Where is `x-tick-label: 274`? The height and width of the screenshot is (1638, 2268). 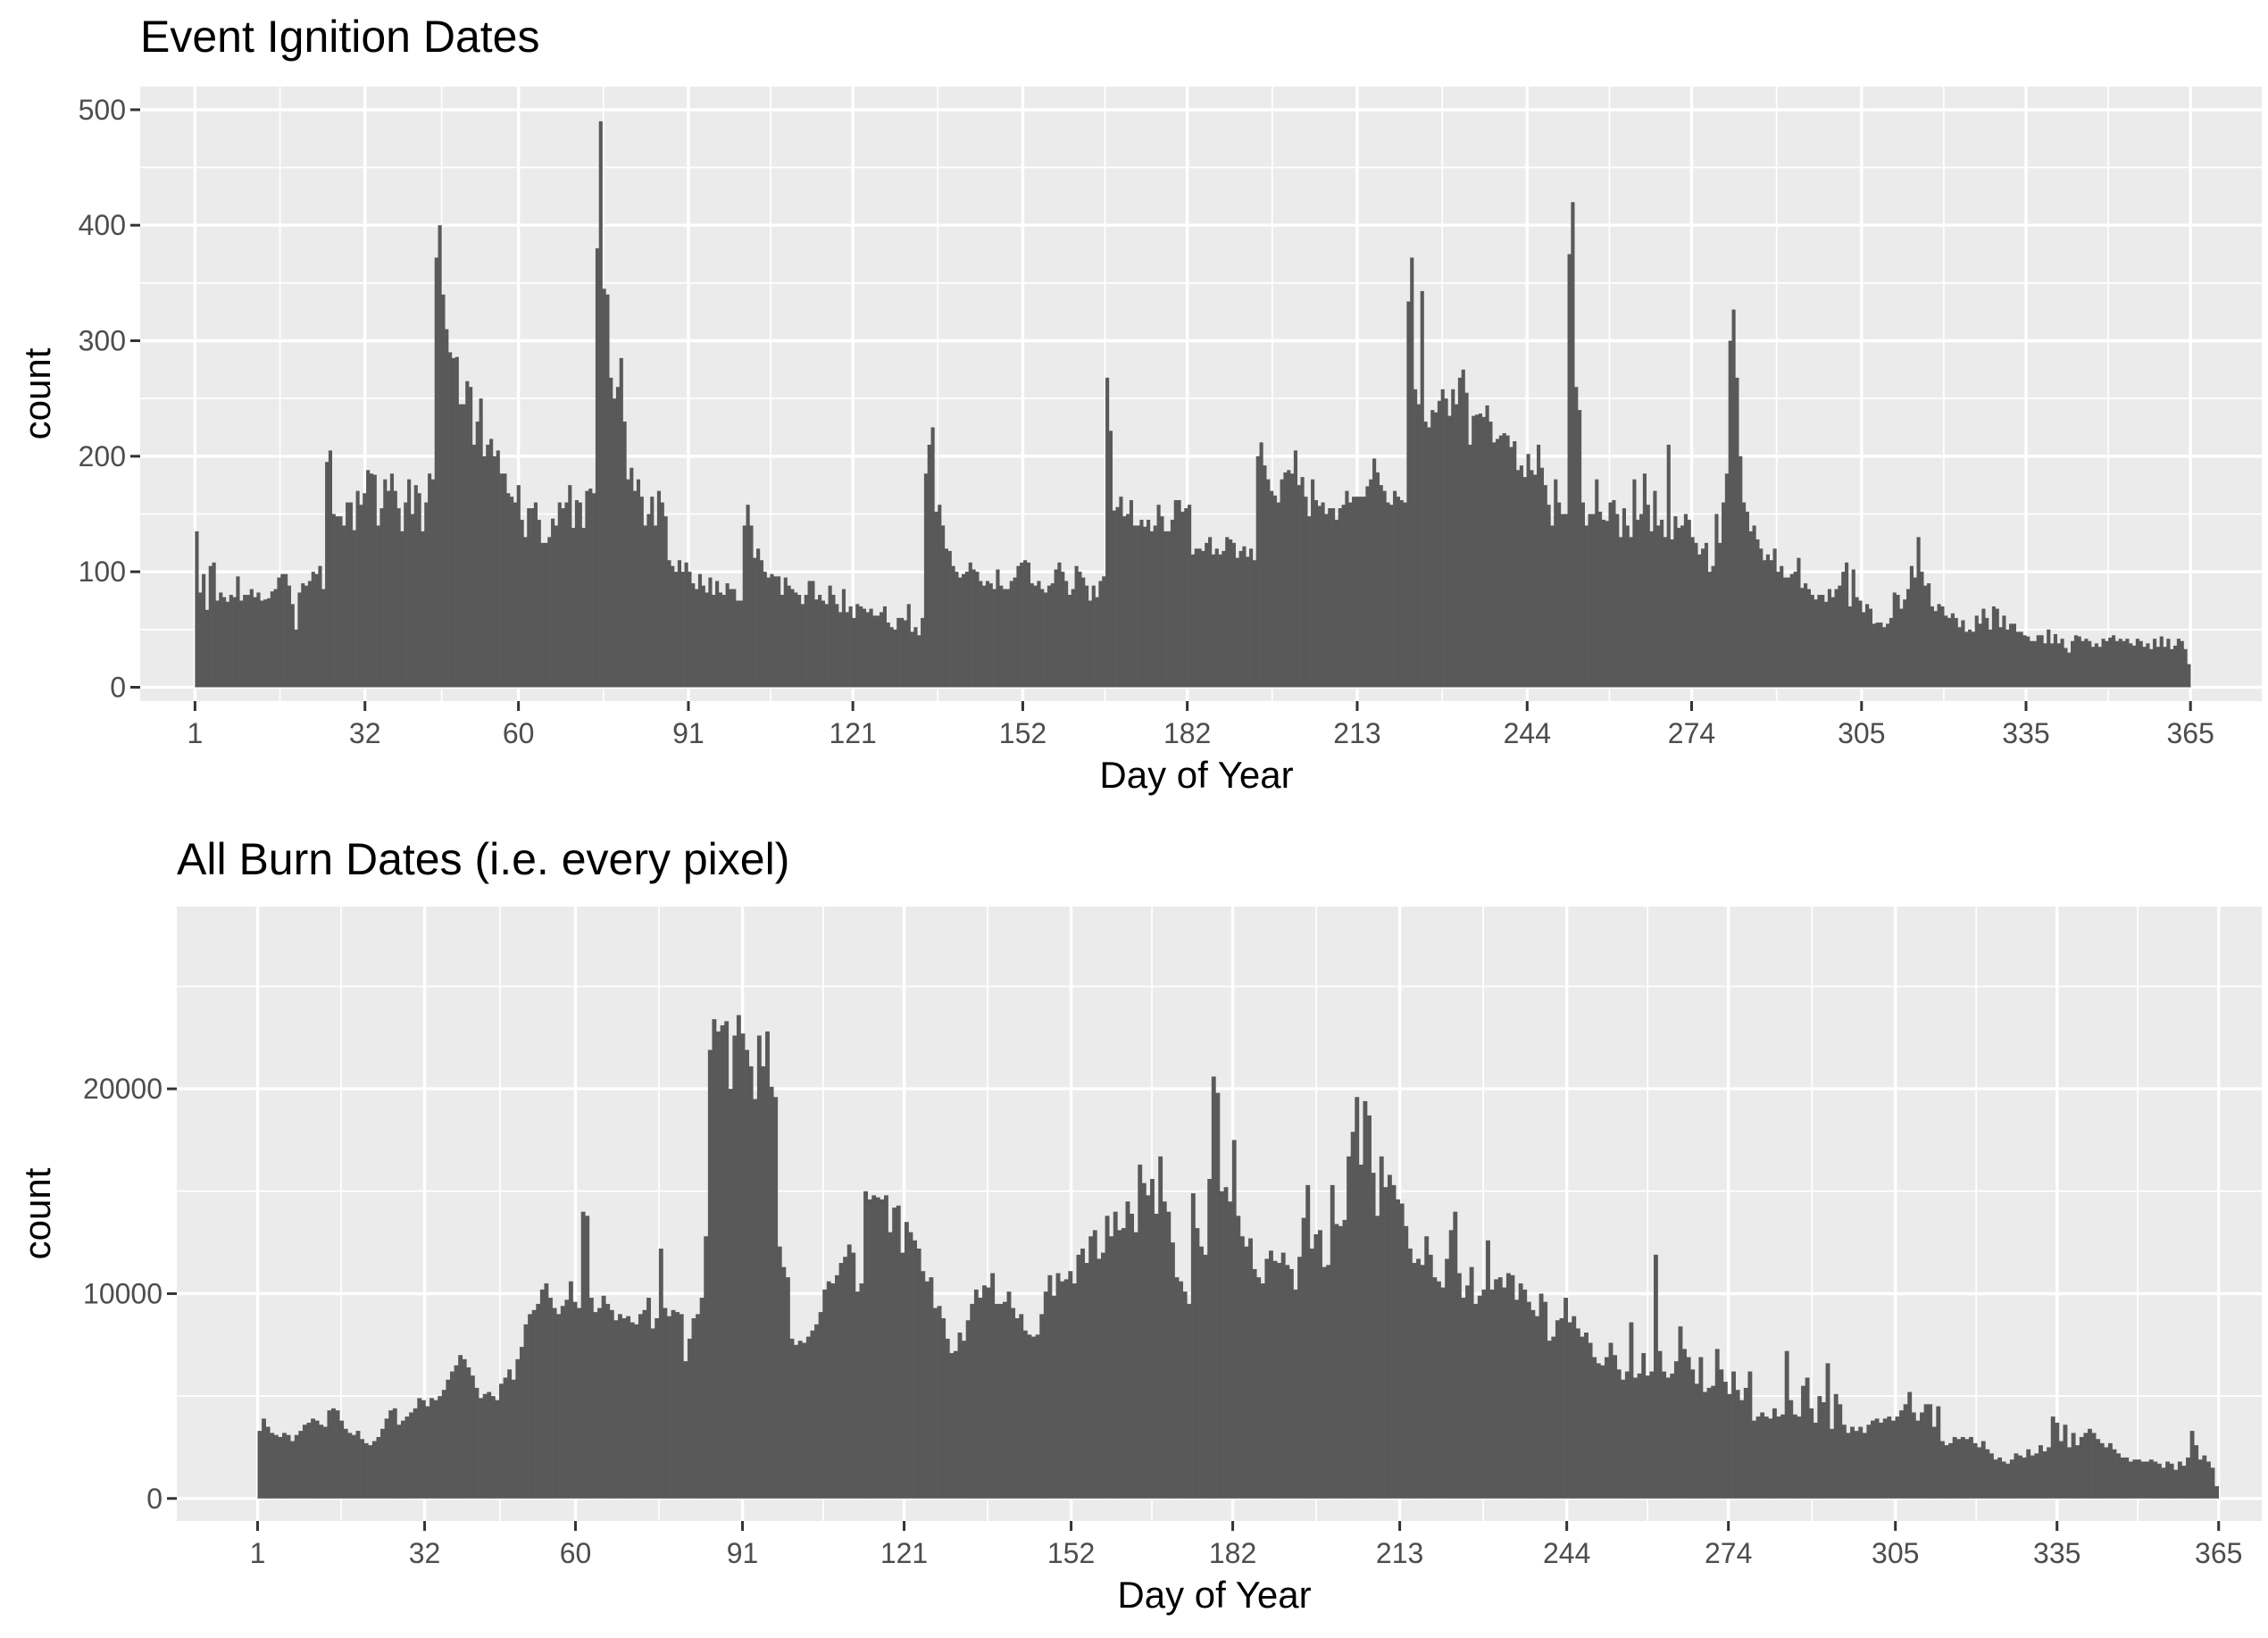
x-tick-label: 274 is located at coordinates (1691, 733).